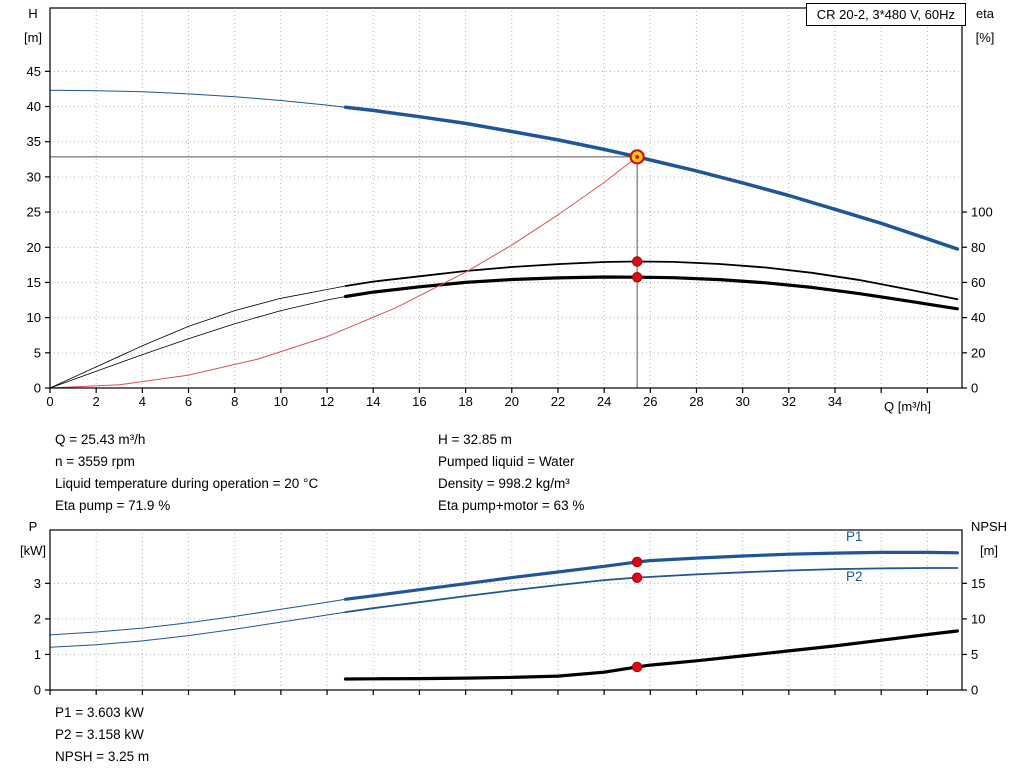 The height and width of the screenshot is (781, 1024). What do you see at coordinates (113, 505) in the screenshot?
I see `info-eta-pump: Eta pump = 71.9 %` at bounding box center [113, 505].